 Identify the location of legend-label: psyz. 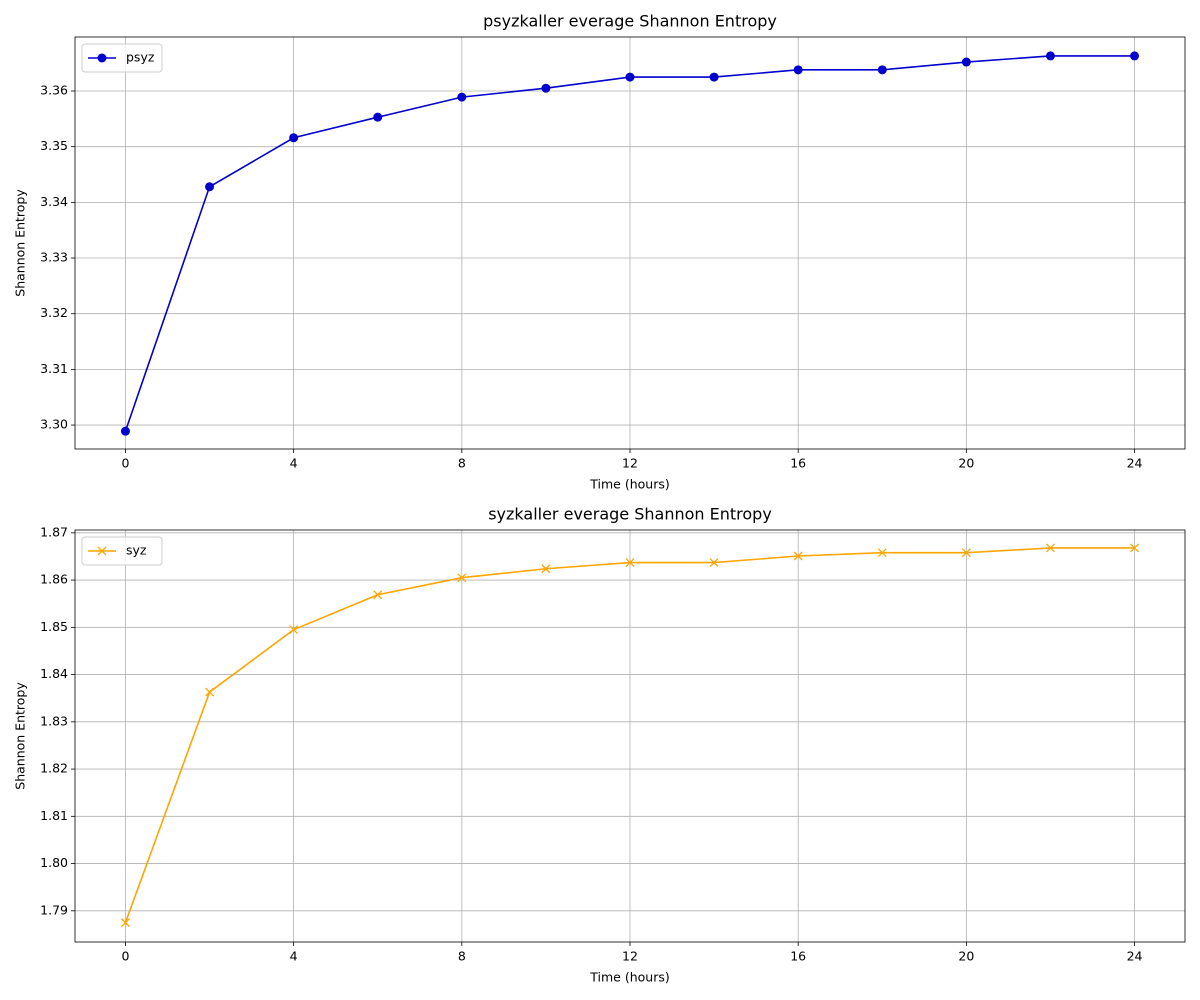
(140, 57).